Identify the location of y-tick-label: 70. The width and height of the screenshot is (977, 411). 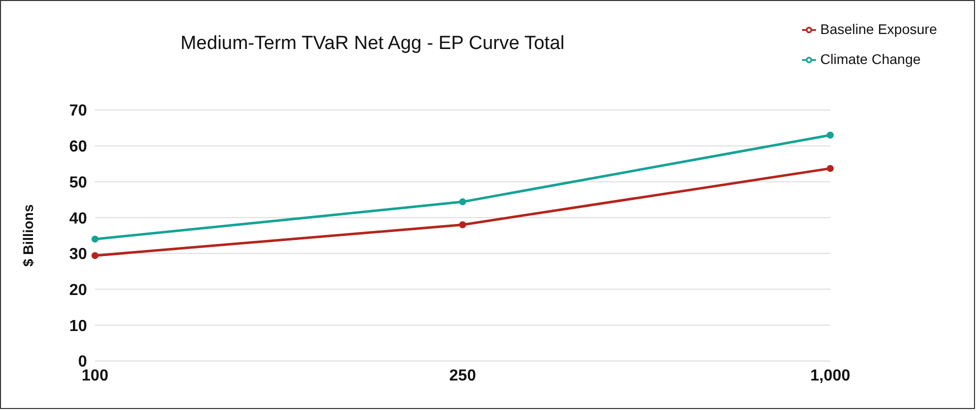
(78, 111).